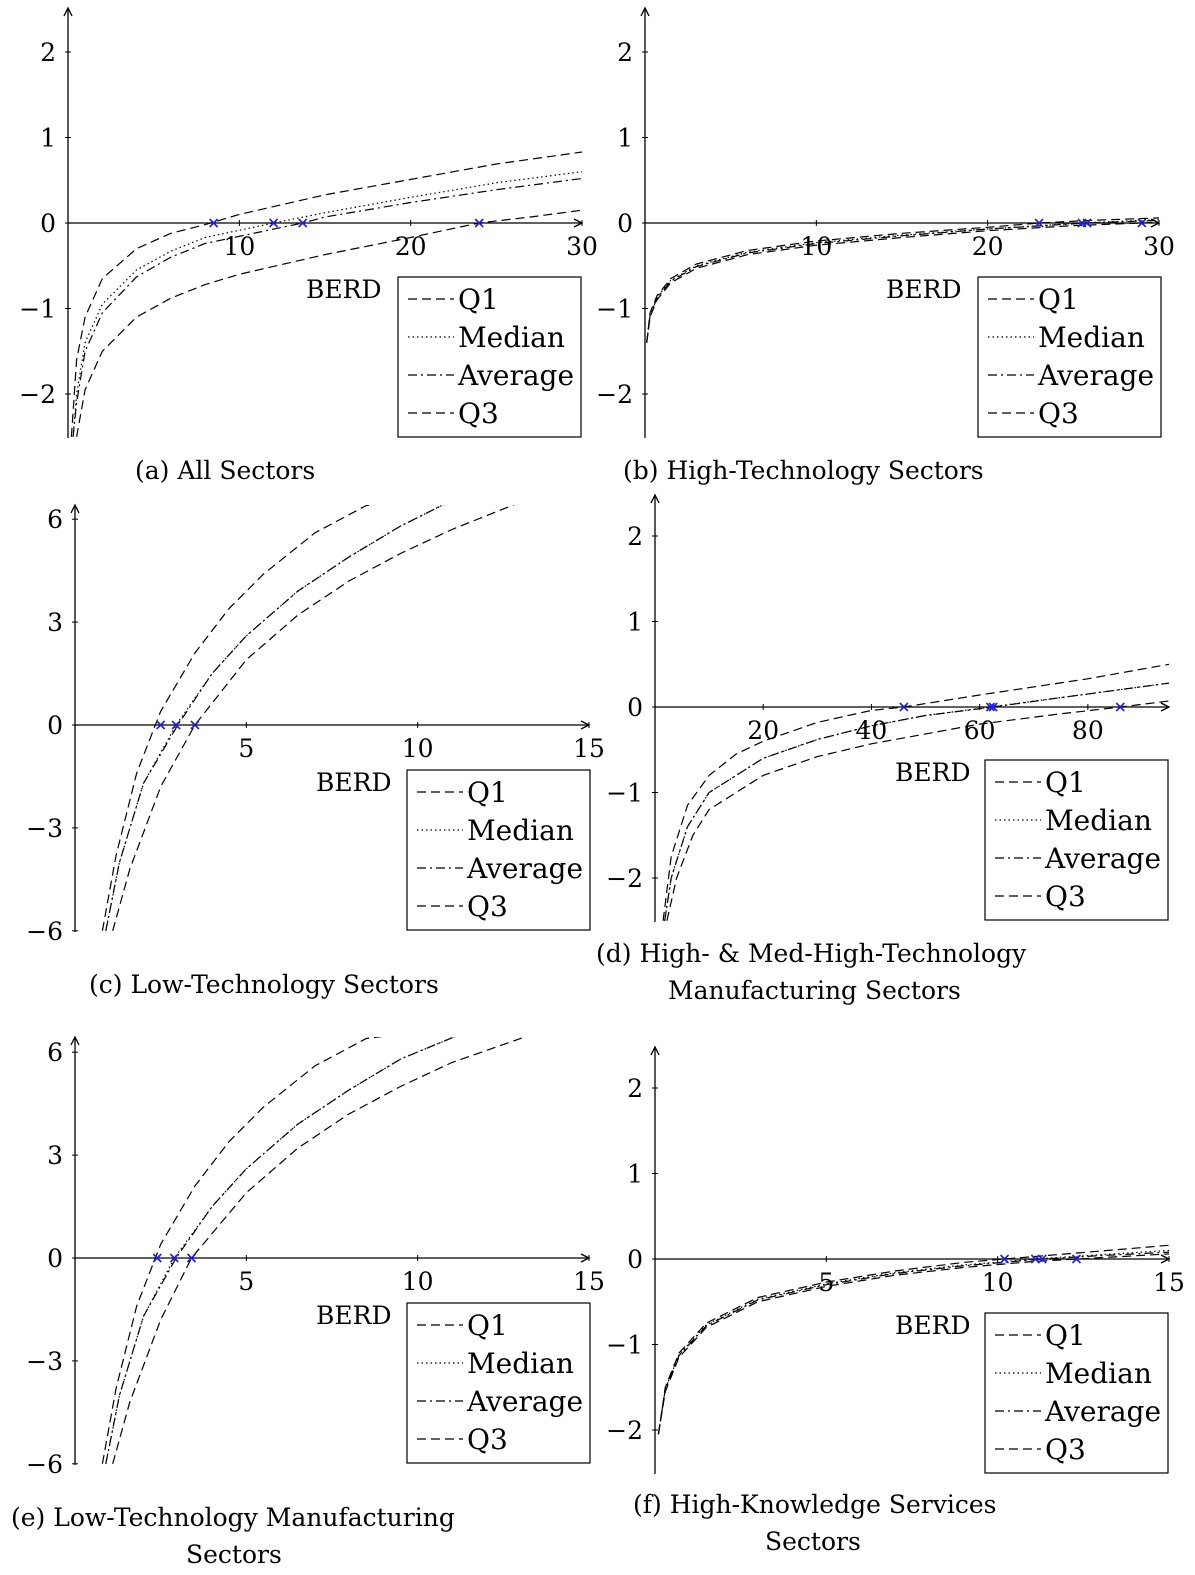  Describe the element at coordinates (814, 990) in the screenshot. I see `chart-caption: Manufacturing Sectors` at that location.